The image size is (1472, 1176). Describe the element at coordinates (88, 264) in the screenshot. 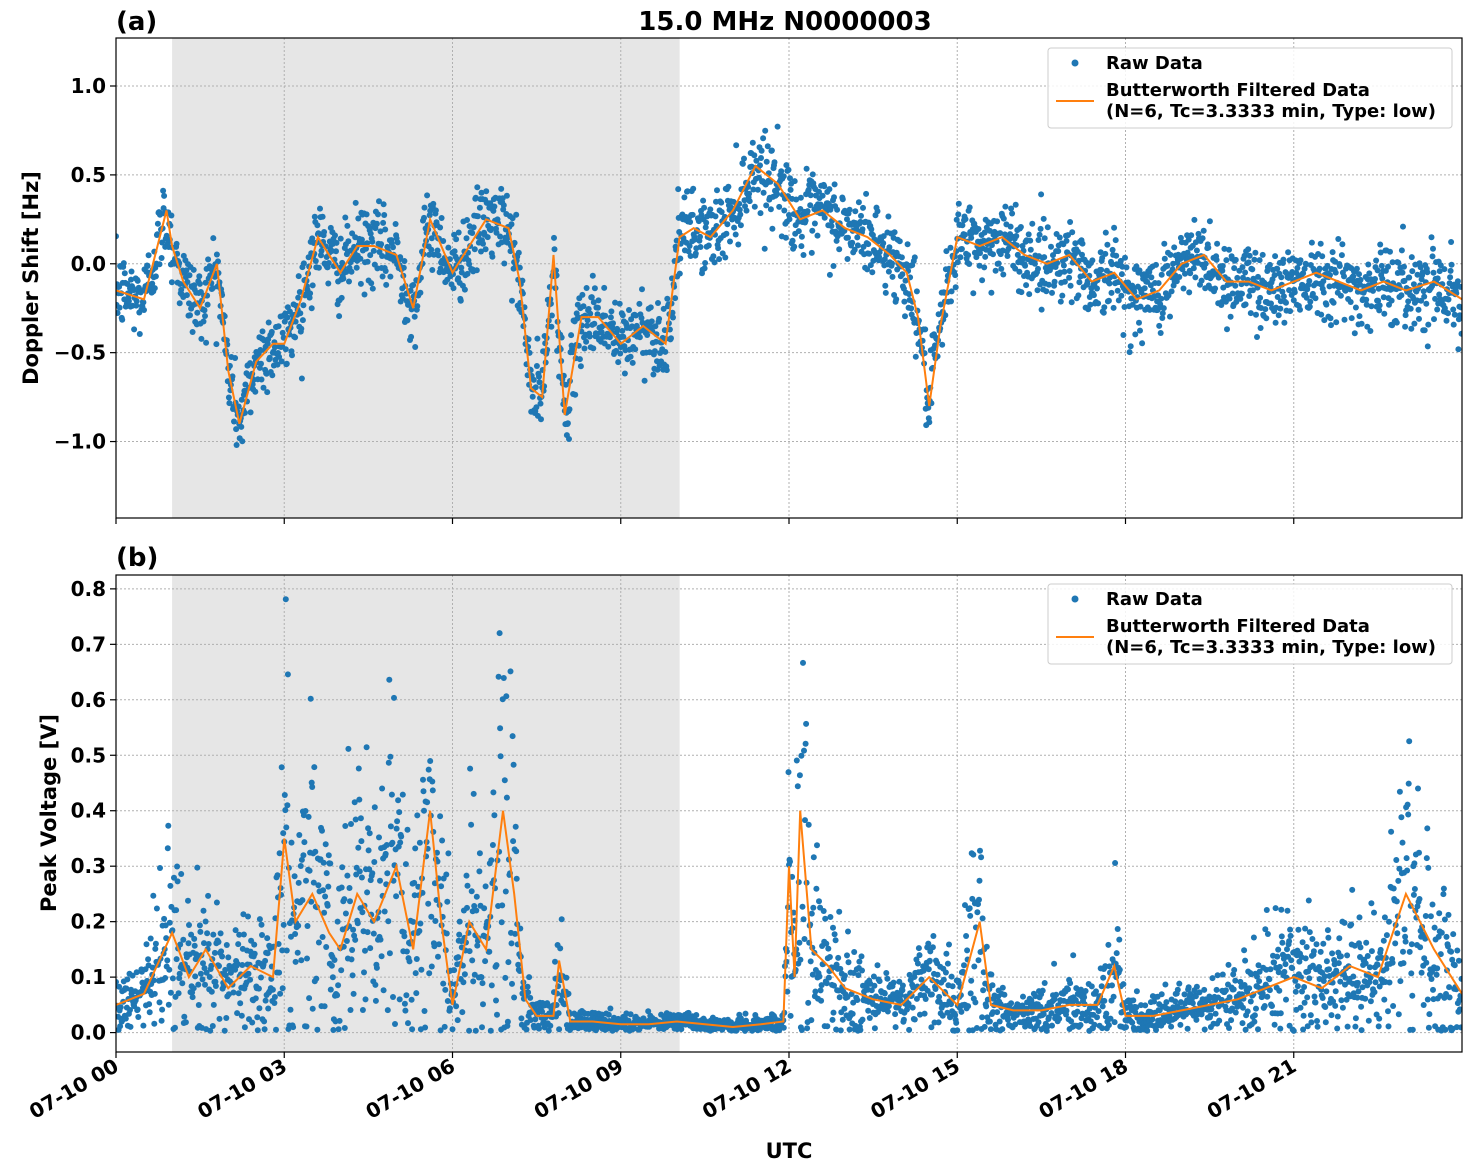

I see `y-tick-label-a-2: 0.0` at that location.